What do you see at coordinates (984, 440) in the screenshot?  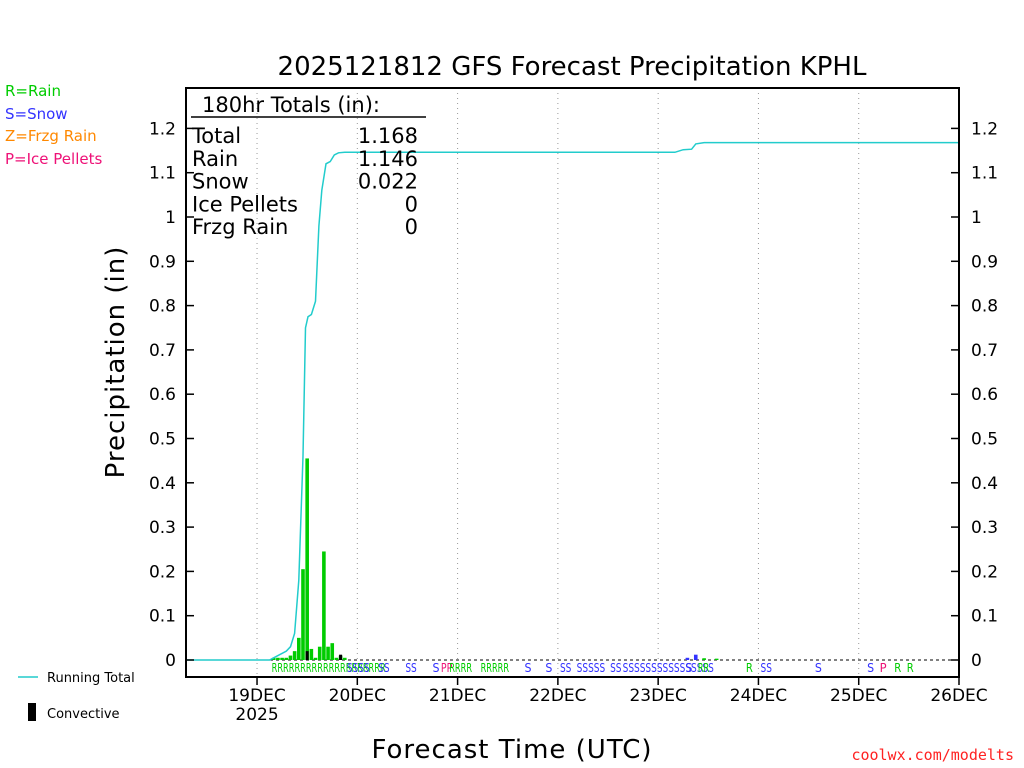 I see `y-tick-label-right: 0.5` at bounding box center [984, 440].